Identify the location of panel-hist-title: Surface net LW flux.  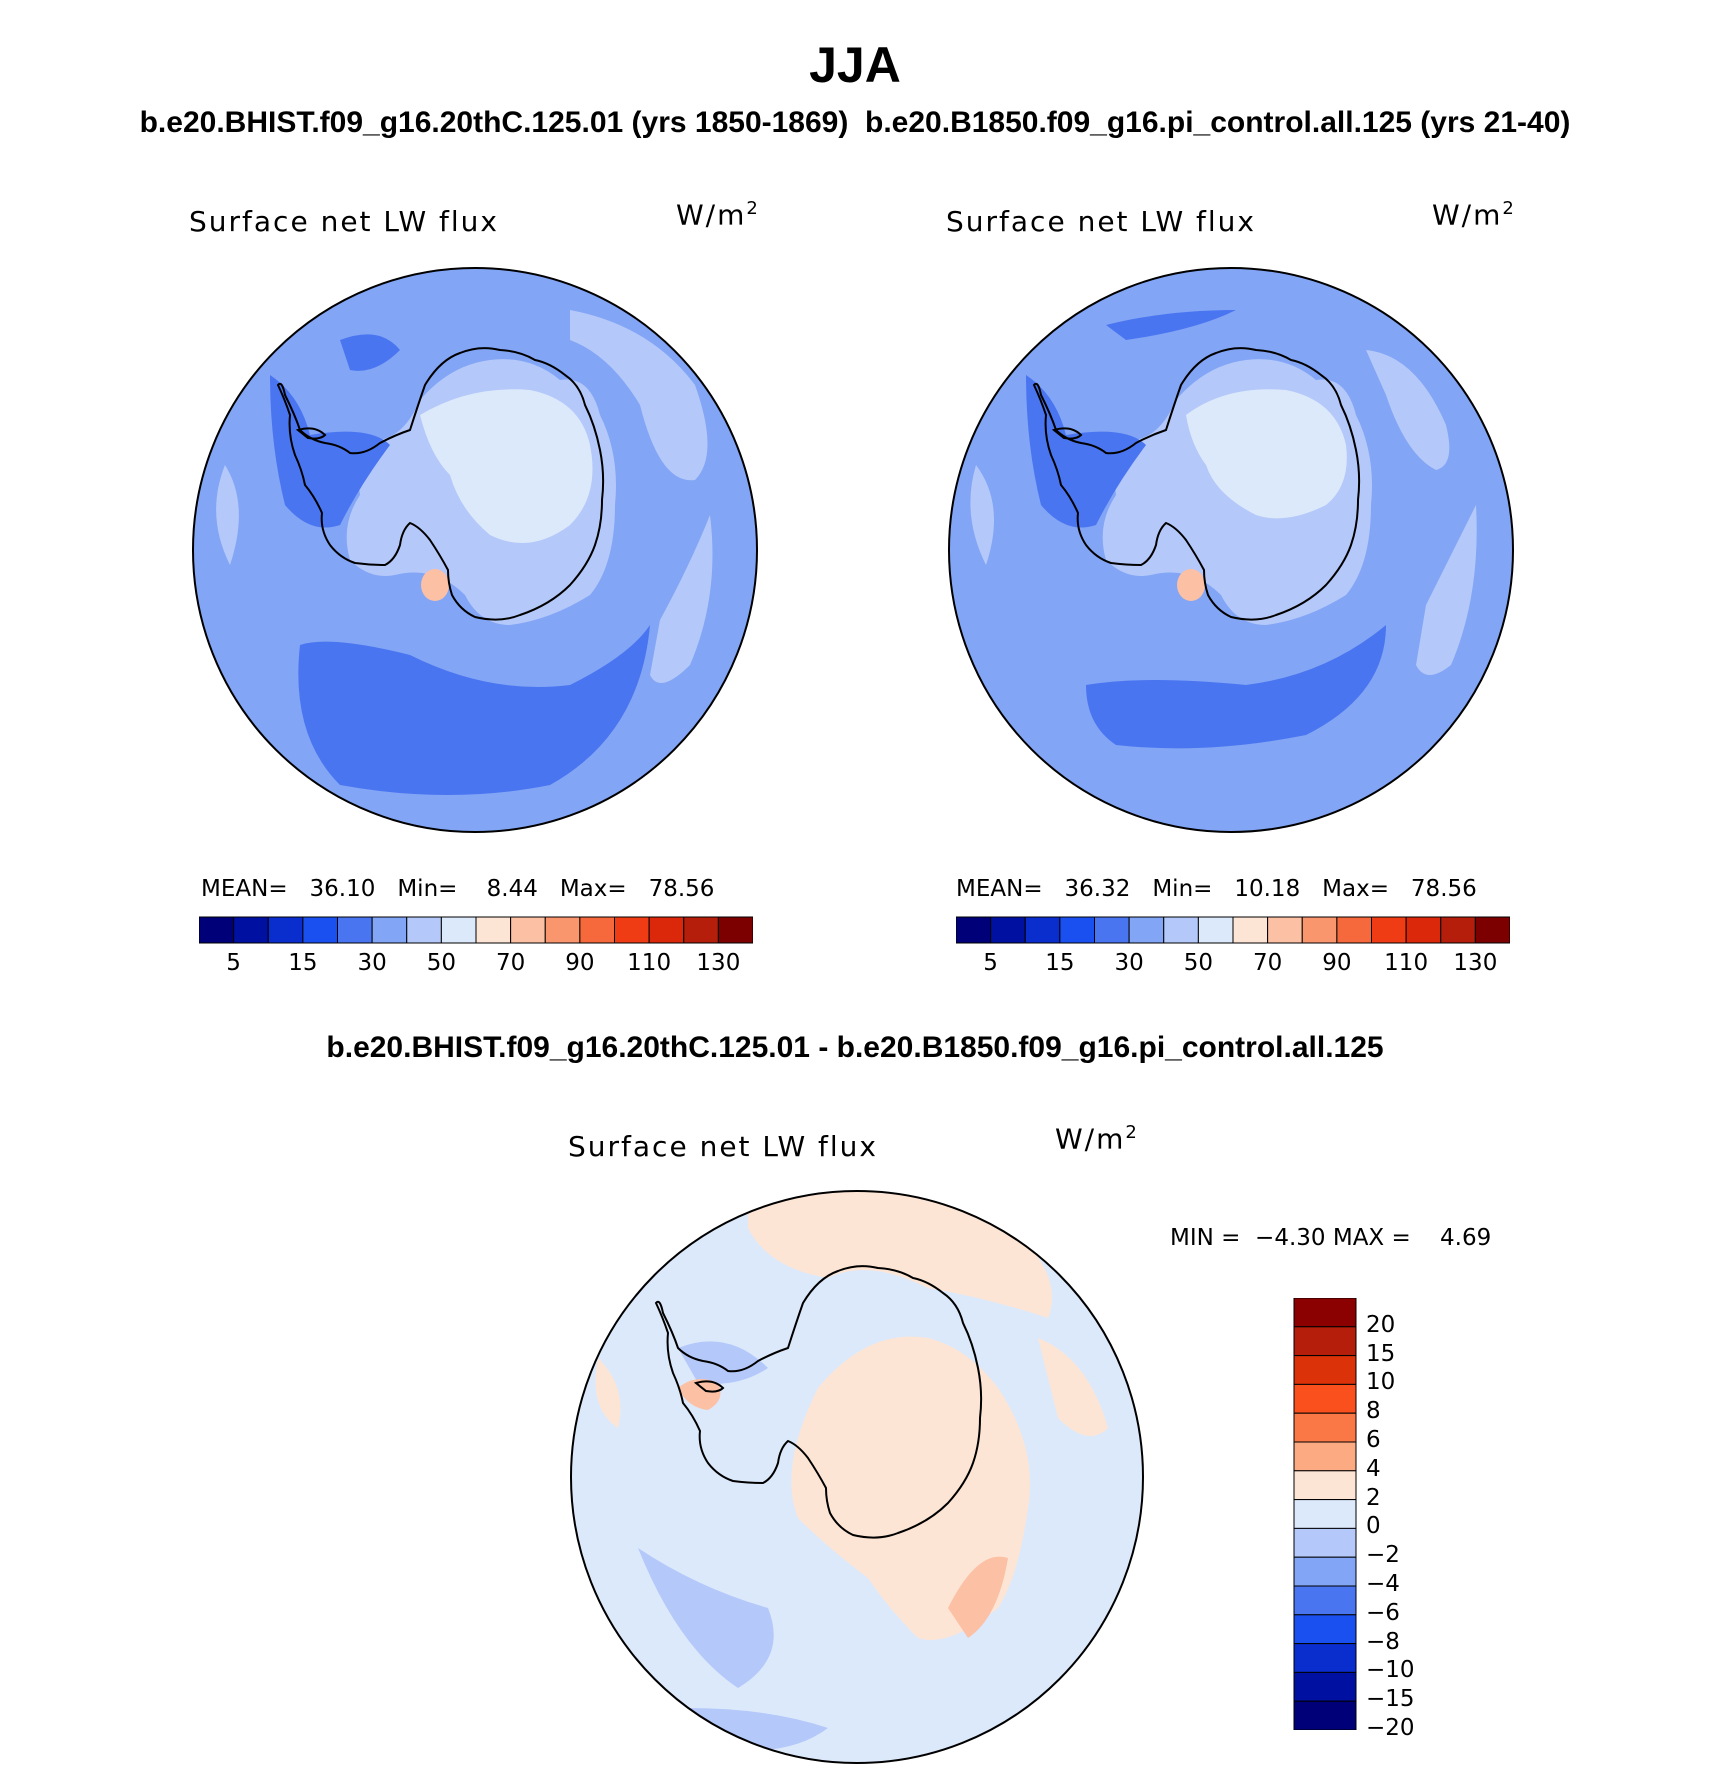
(344, 221).